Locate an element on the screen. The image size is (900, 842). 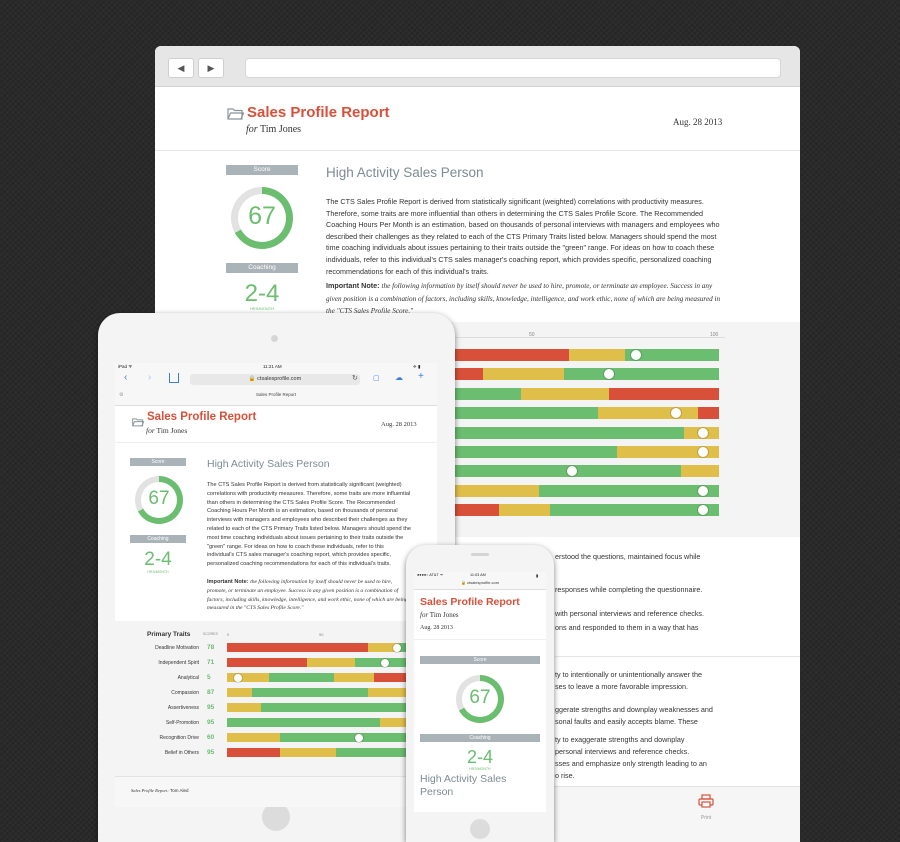
print-button: Print is located at coordinates (706, 807).